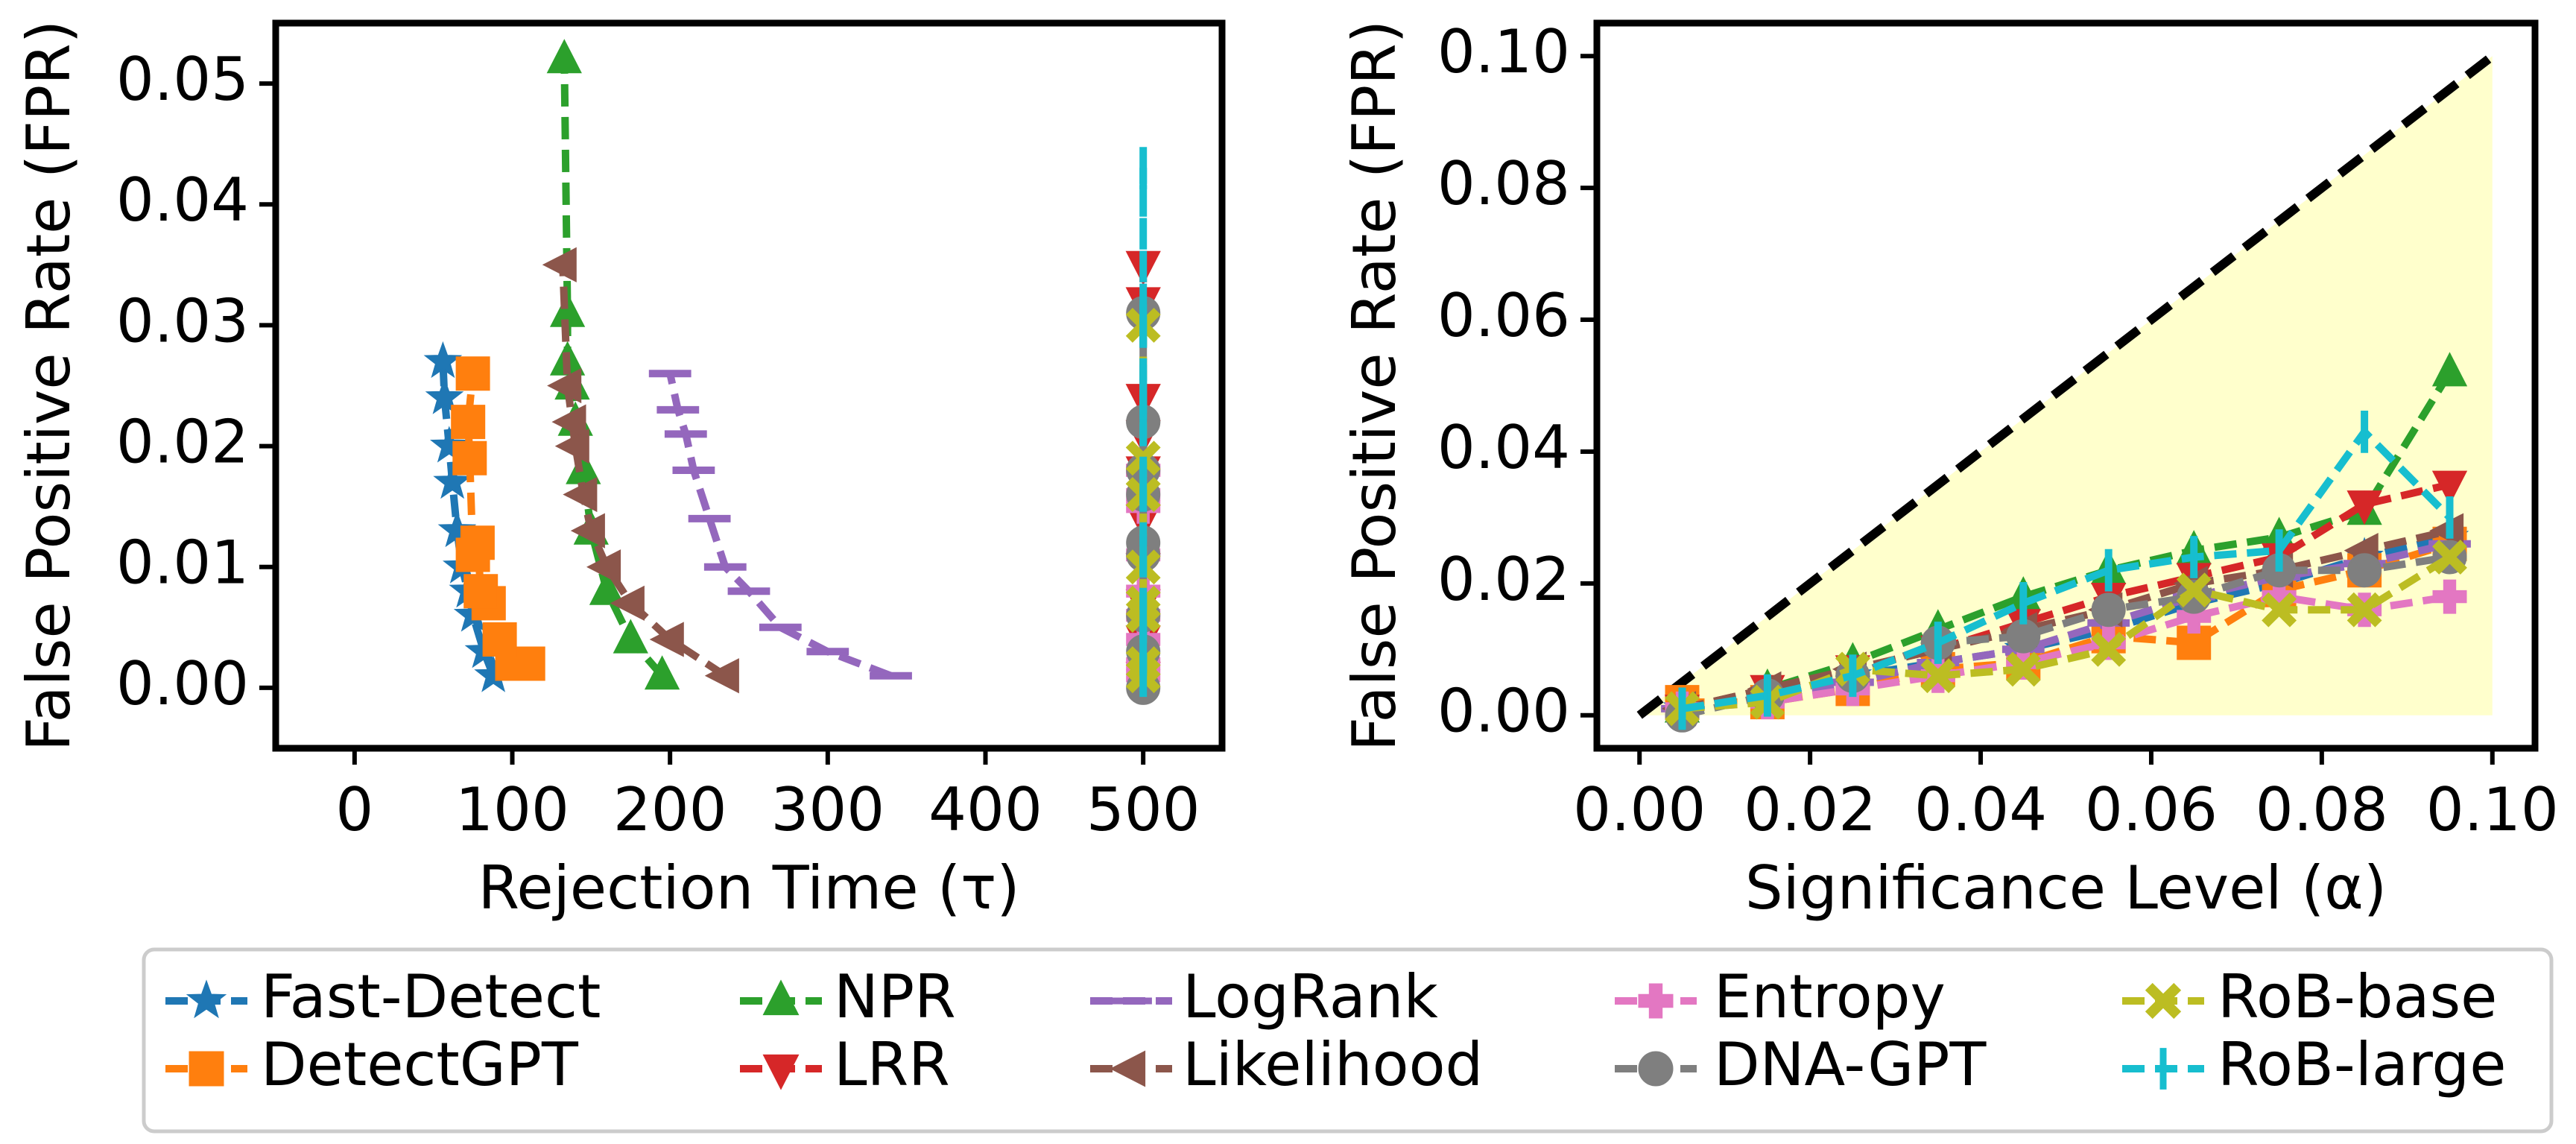 The width and height of the screenshot is (2576, 1144). Describe the element at coordinates (1640, 809) in the screenshot. I see `x-tick-label: 0.00` at that location.